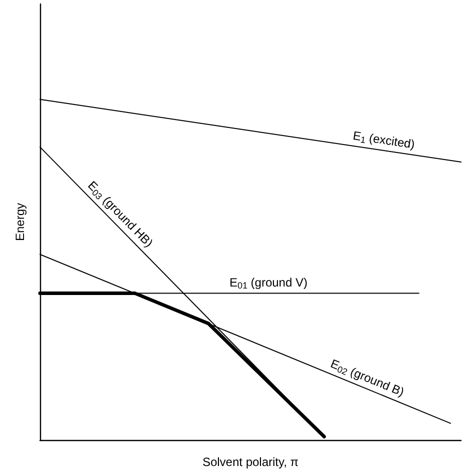  What do you see at coordinates (250, 462) in the screenshot?
I see `x-axis-title: Solvent polarity, π` at bounding box center [250, 462].